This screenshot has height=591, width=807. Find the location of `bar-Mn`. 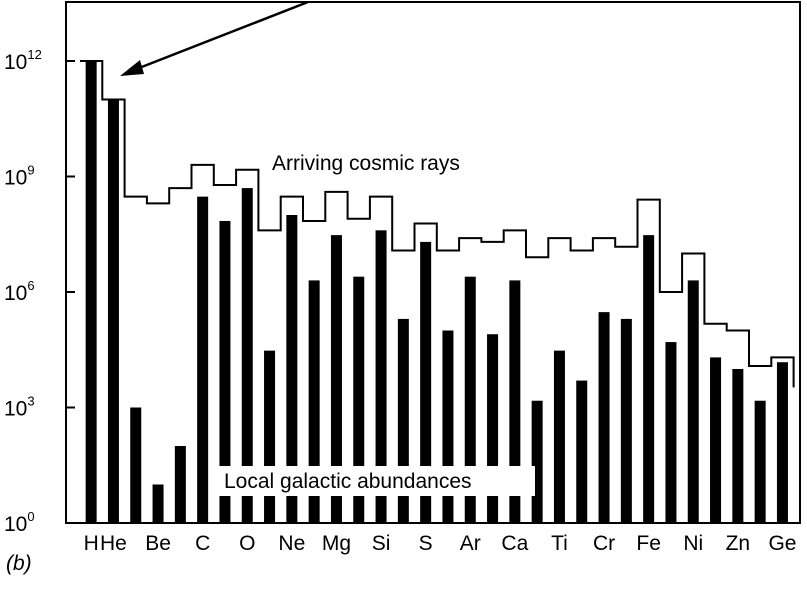

bar-Mn is located at coordinates (626, 420).